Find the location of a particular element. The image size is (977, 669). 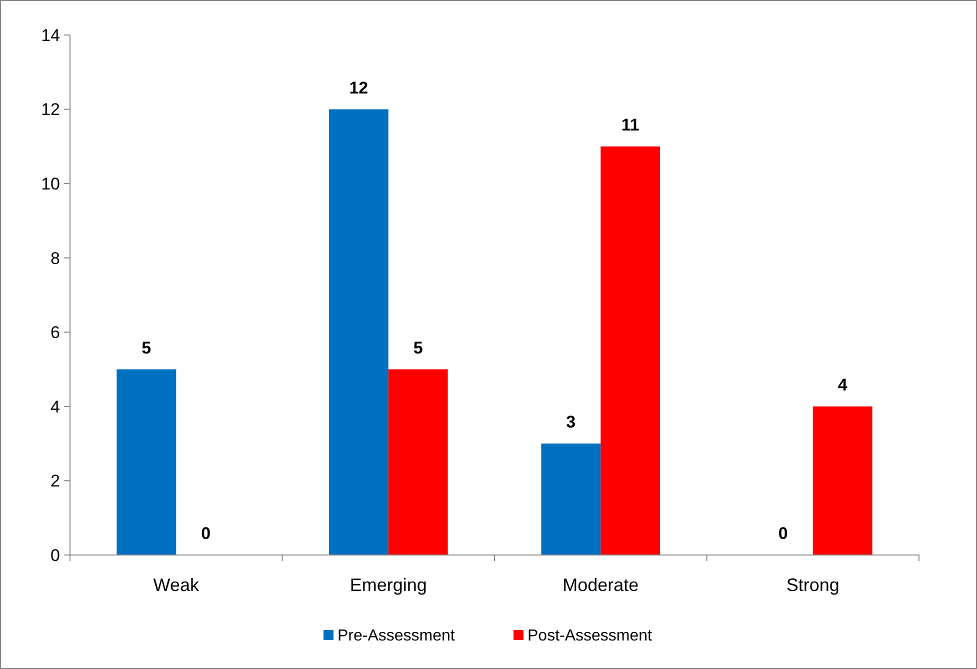

y-tick-label: 0 is located at coordinates (55, 555).